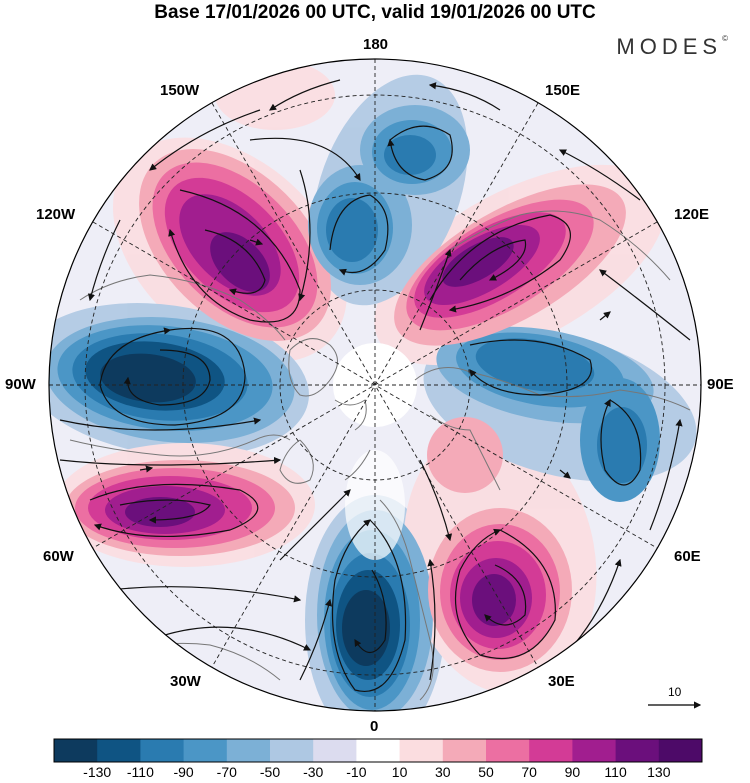 The image size is (750, 783). Describe the element at coordinates (56, 214) in the screenshot. I see `lon-label-120w: 120W` at that location.